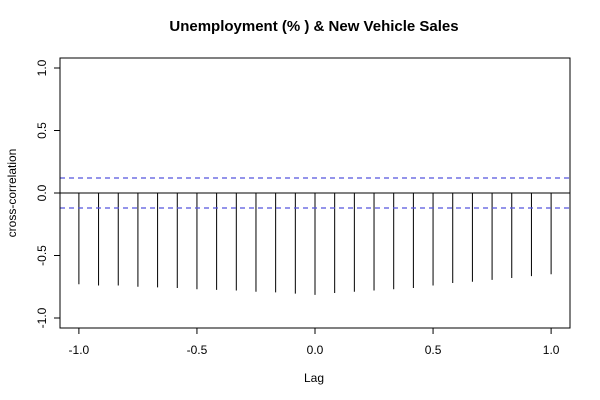 The width and height of the screenshot is (600, 400). I want to click on x-tick-label-0: -1.0, so click(79, 350).